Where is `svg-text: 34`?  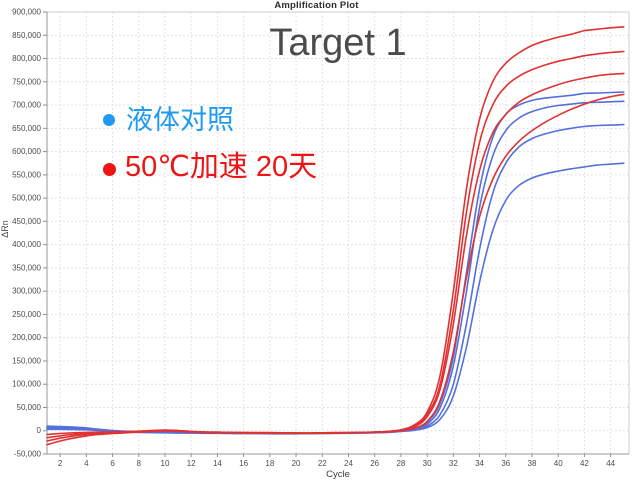 svg-text: 34 is located at coordinates (479, 463).